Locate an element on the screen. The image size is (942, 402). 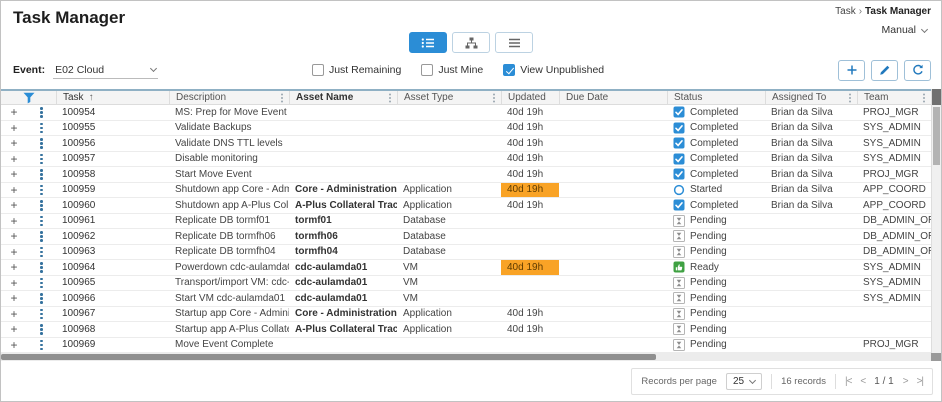
asset-type-cell: Database is located at coordinates (424, 236).